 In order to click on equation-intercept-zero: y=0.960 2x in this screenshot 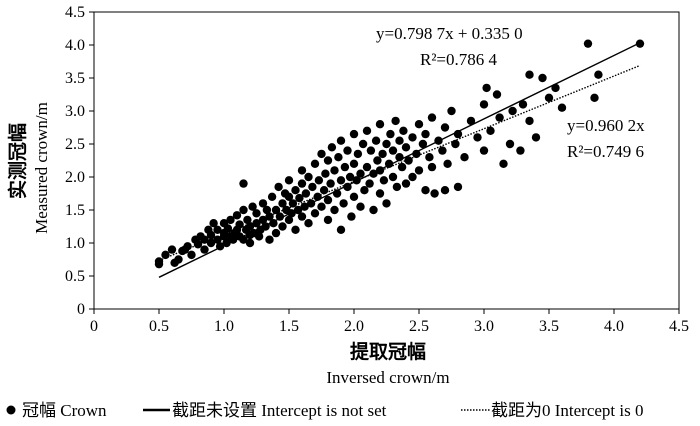, I will do `click(606, 125)`.